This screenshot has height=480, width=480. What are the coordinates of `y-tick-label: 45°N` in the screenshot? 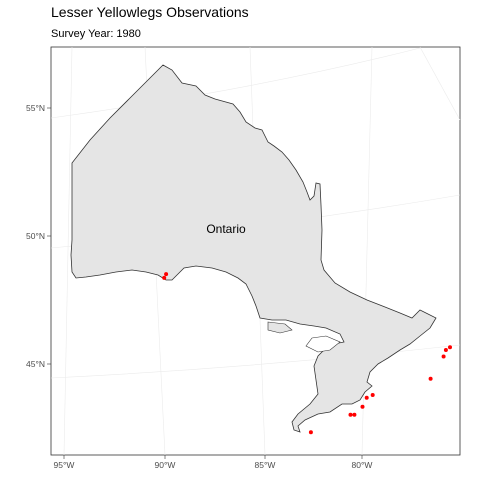 It's located at (35, 364).